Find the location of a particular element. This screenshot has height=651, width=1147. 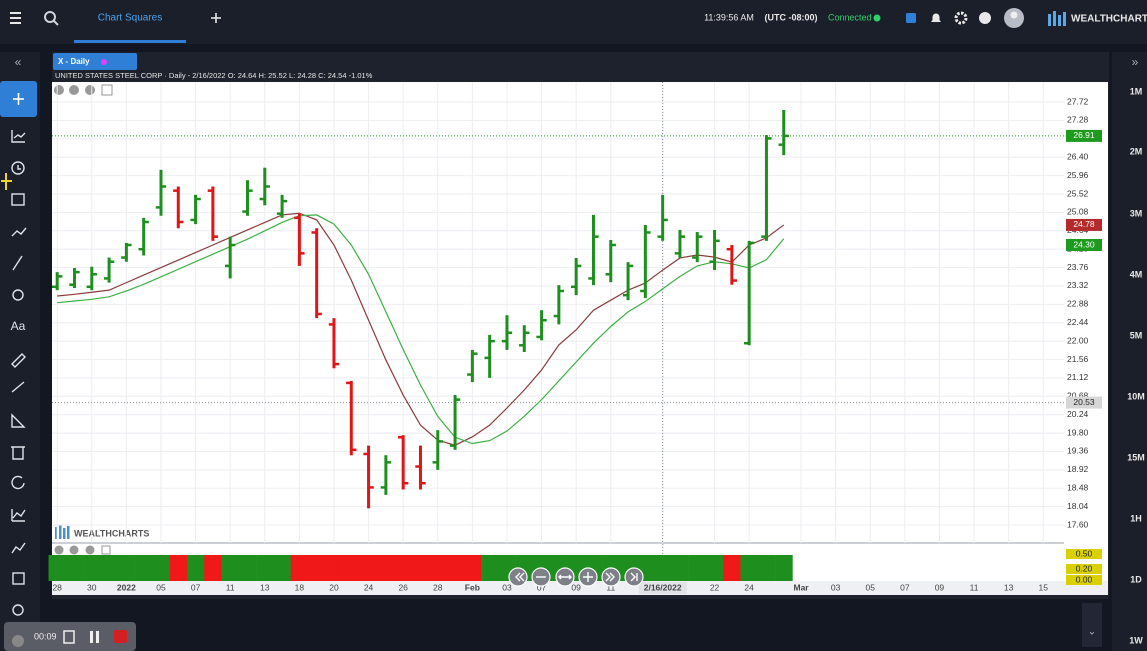

crosshair-date-box is located at coordinates (662, 588).